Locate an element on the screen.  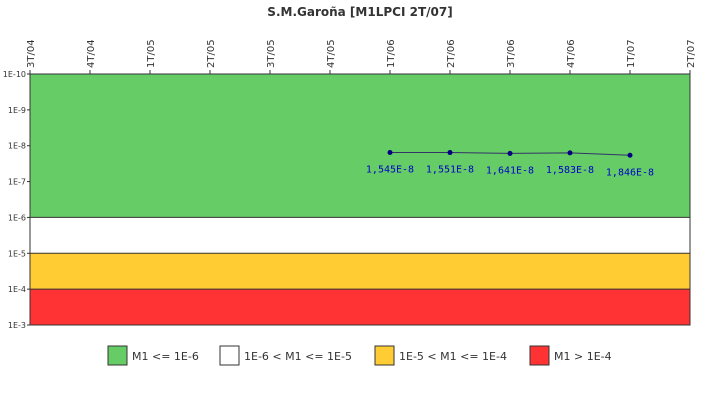
y-tick-label: 1E-3 is located at coordinates (17, 325).